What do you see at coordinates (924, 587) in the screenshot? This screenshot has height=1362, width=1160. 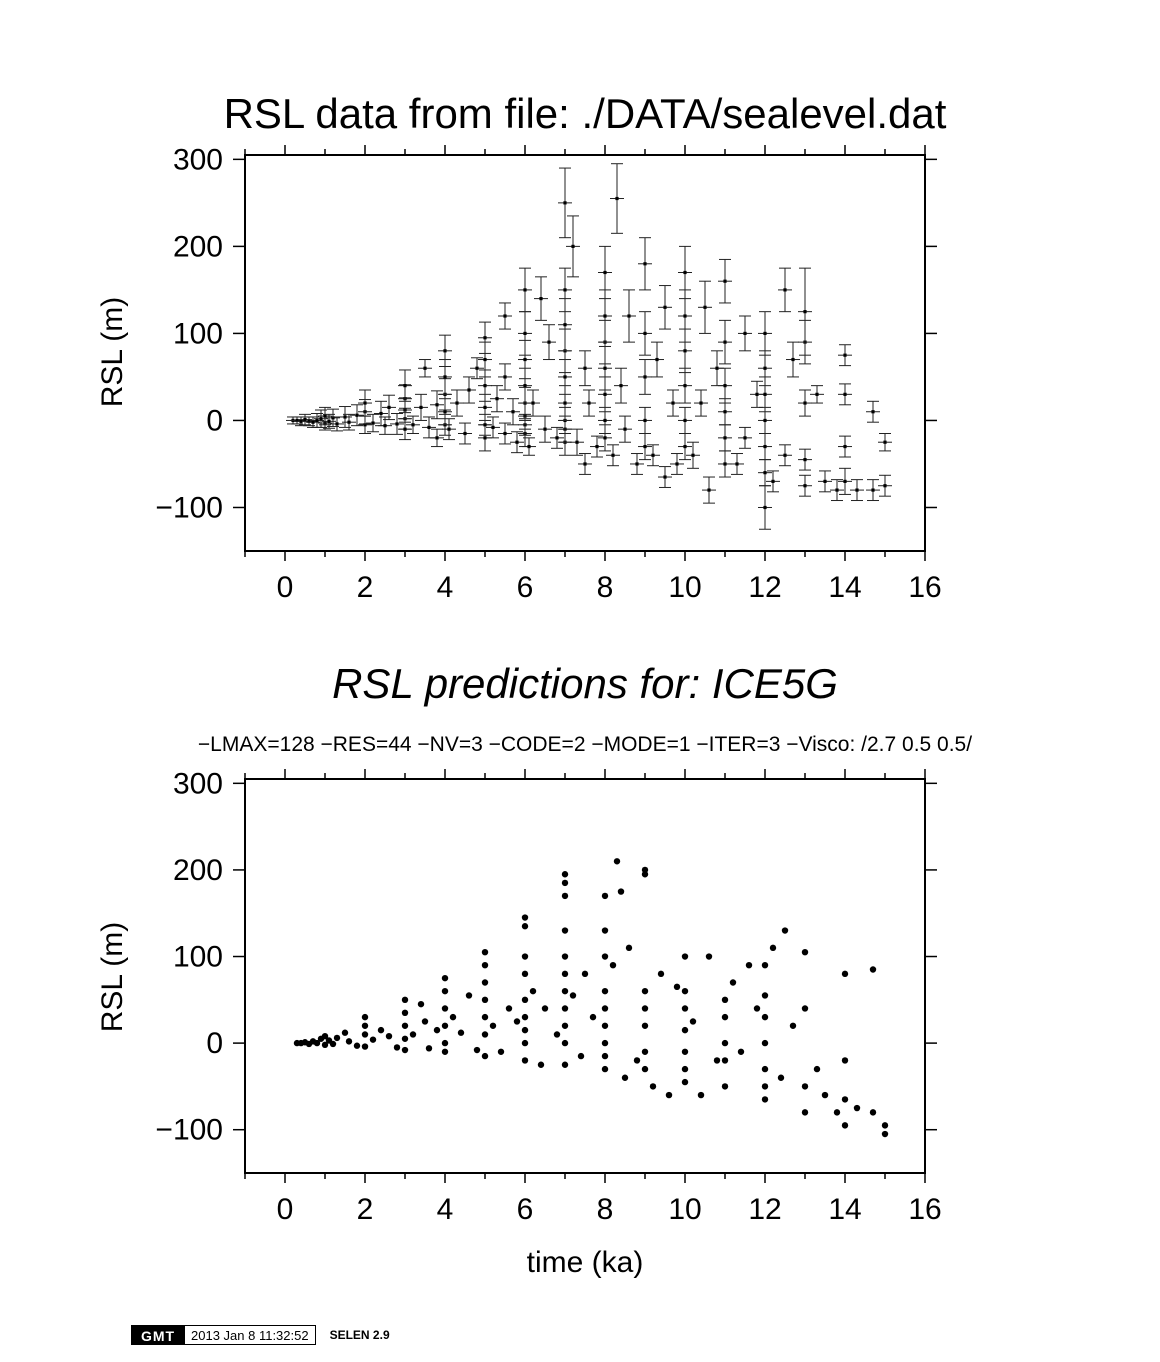 I see `x-tick-label: 16` at bounding box center [924, 587].